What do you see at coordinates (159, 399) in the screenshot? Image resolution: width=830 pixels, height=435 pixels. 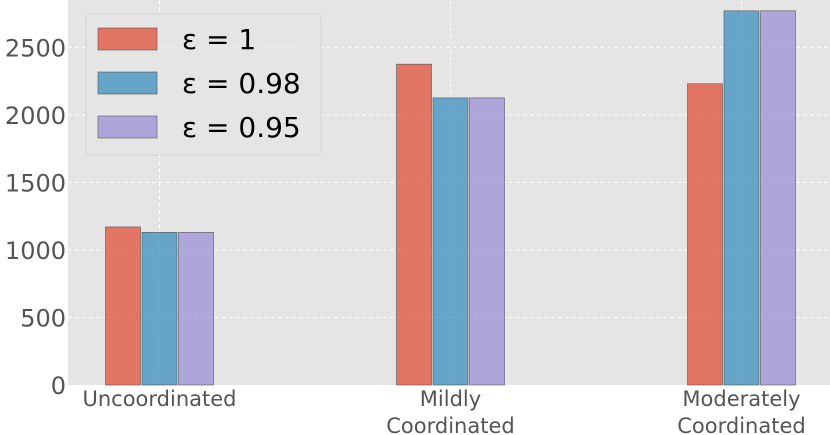 I see `x-tick-label: Uncoordinated` at bounding box center [159, 399].